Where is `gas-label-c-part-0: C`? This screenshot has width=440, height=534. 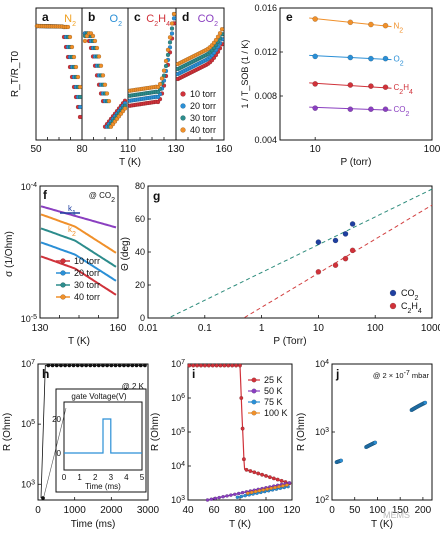 gas-label-c-part-0: C is located at coordinates (150, 19).